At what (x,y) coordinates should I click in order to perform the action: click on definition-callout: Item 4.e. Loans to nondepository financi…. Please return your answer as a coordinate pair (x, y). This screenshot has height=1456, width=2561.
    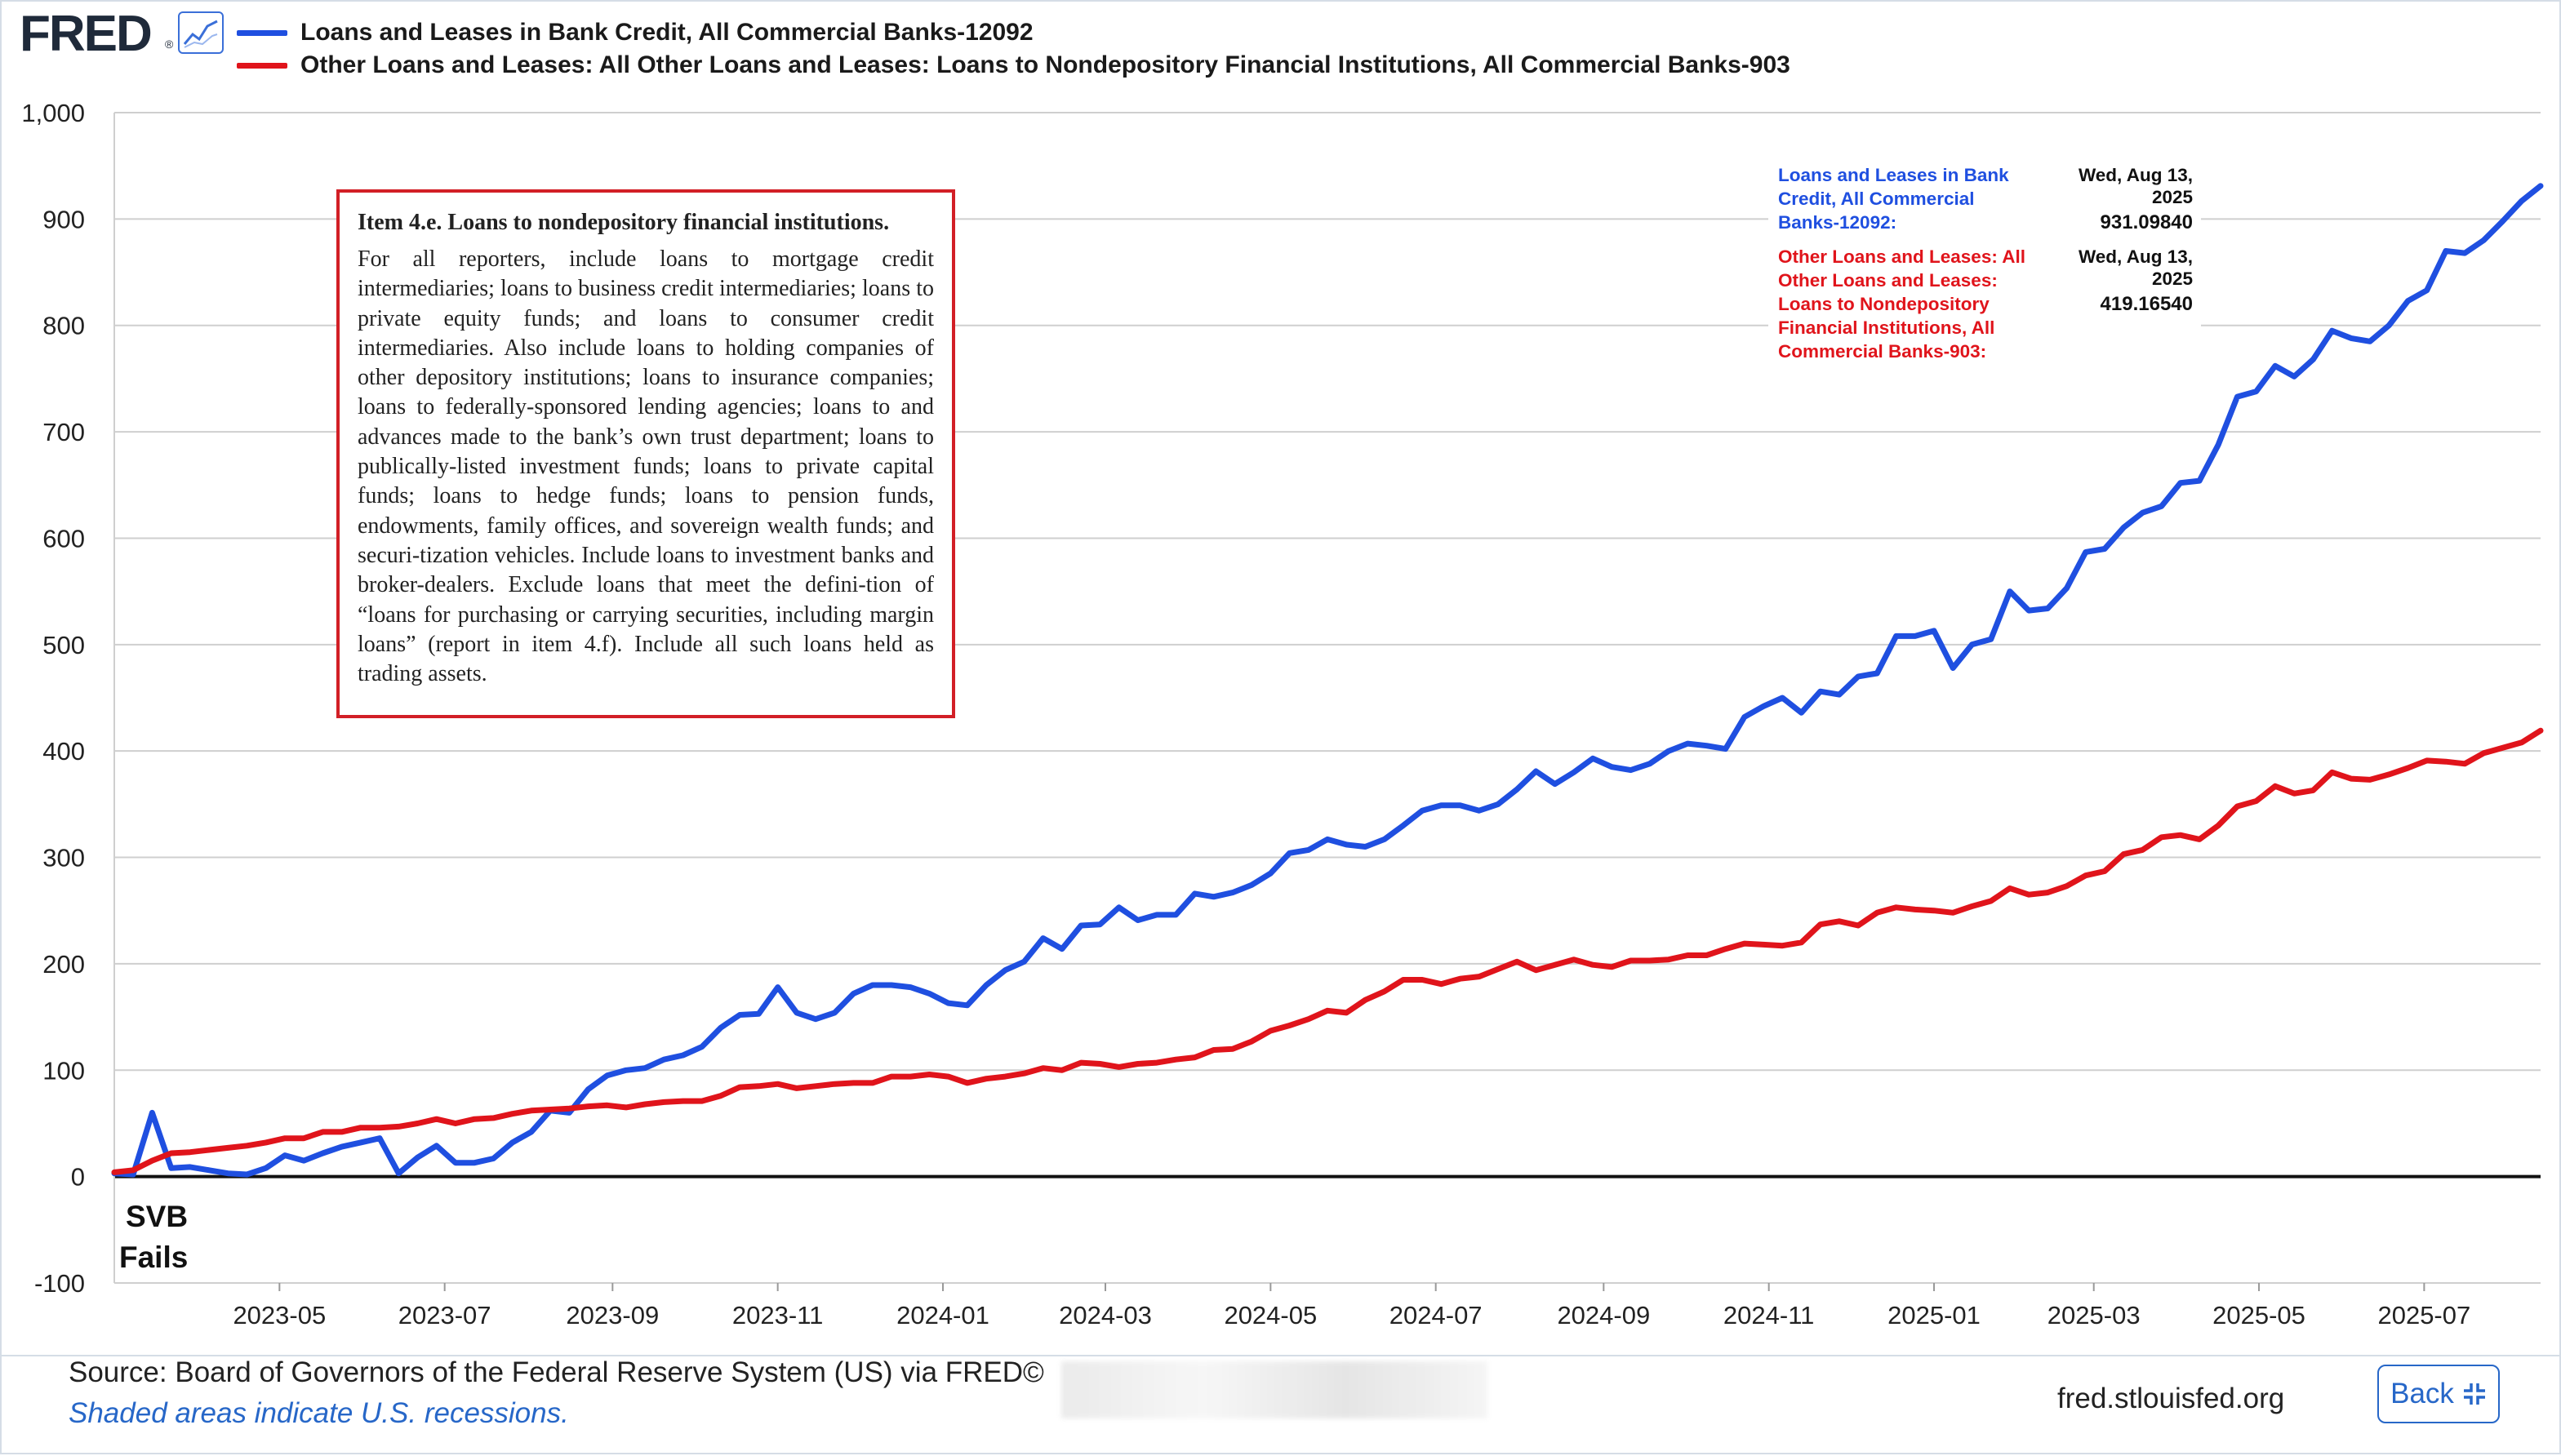
    Looking at the image, I should click on (645, 454).